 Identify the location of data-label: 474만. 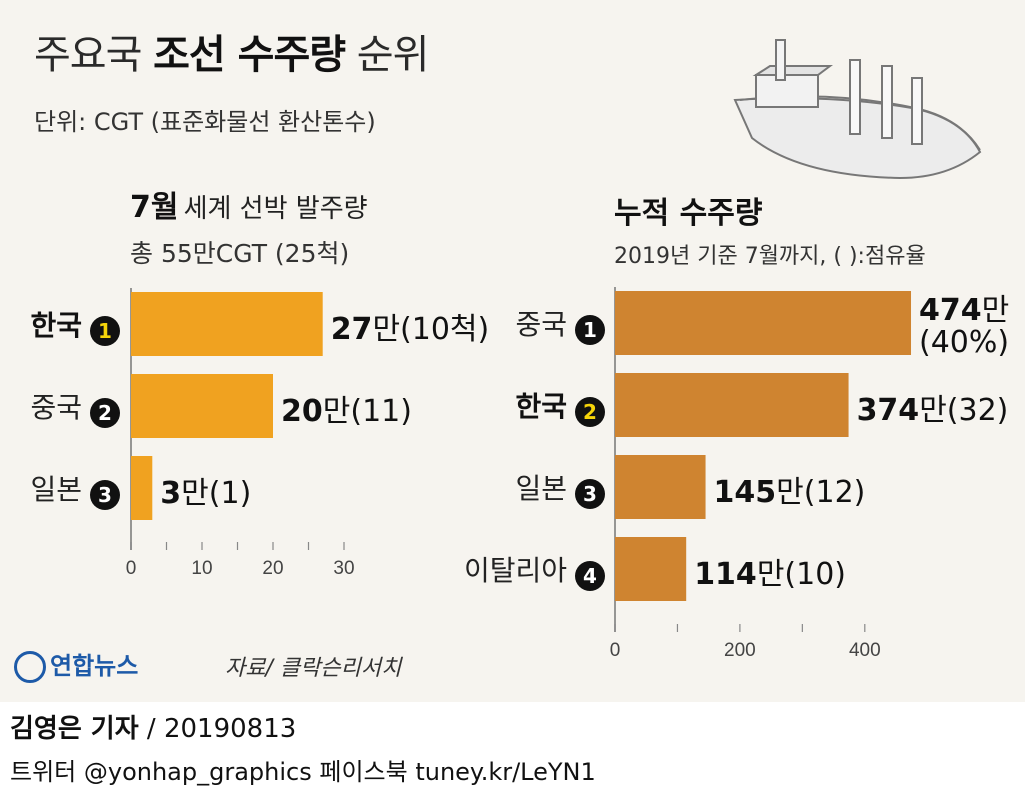
(964, 307).